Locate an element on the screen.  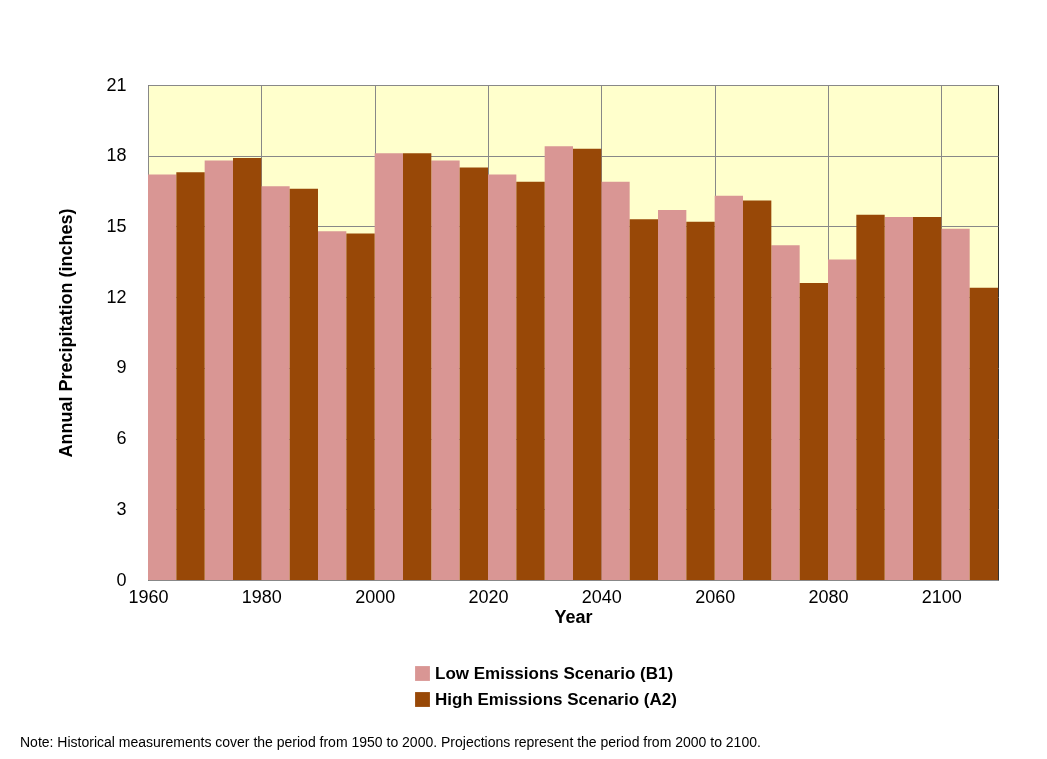
y-tick-label: 6 is located at coordinates (121, 438).